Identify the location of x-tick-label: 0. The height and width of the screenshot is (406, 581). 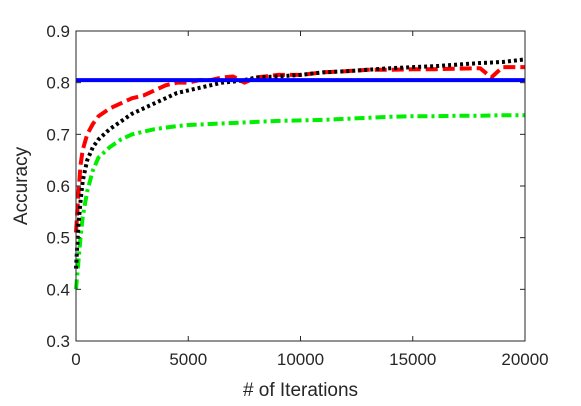
(75, 359).